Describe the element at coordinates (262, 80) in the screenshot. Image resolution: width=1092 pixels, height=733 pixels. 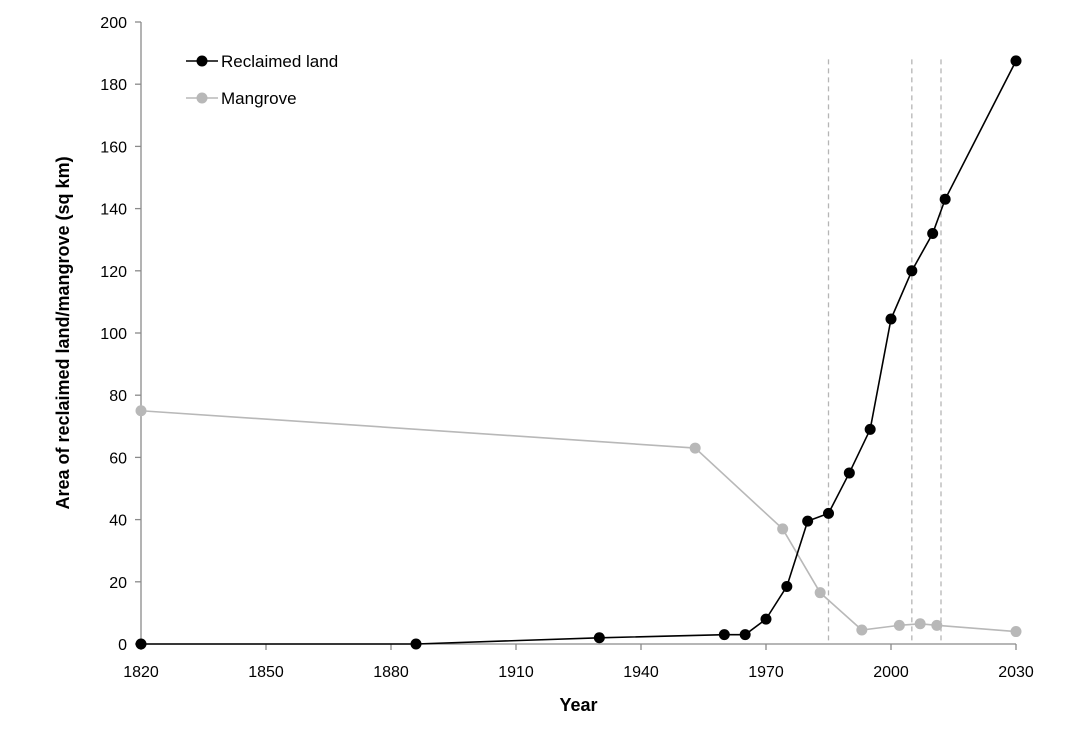
I see `legend: Reclaimed land Mangrove` at that location.